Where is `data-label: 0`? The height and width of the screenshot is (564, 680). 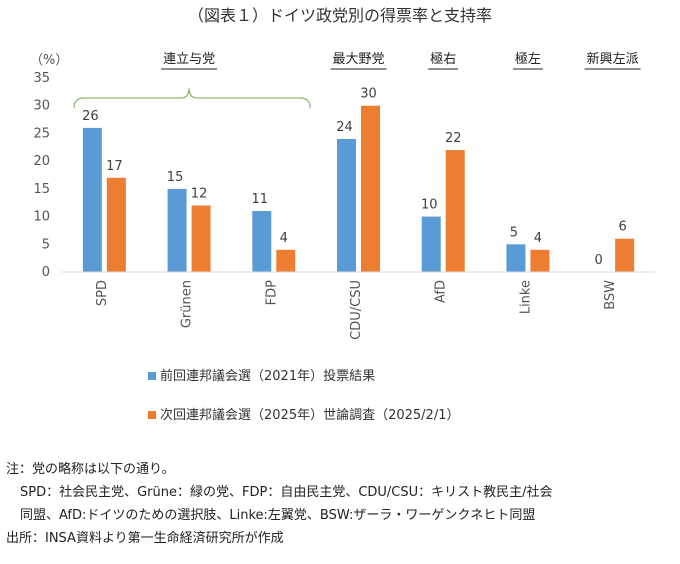
data-label: 0 is located at coordinates (599, 260).